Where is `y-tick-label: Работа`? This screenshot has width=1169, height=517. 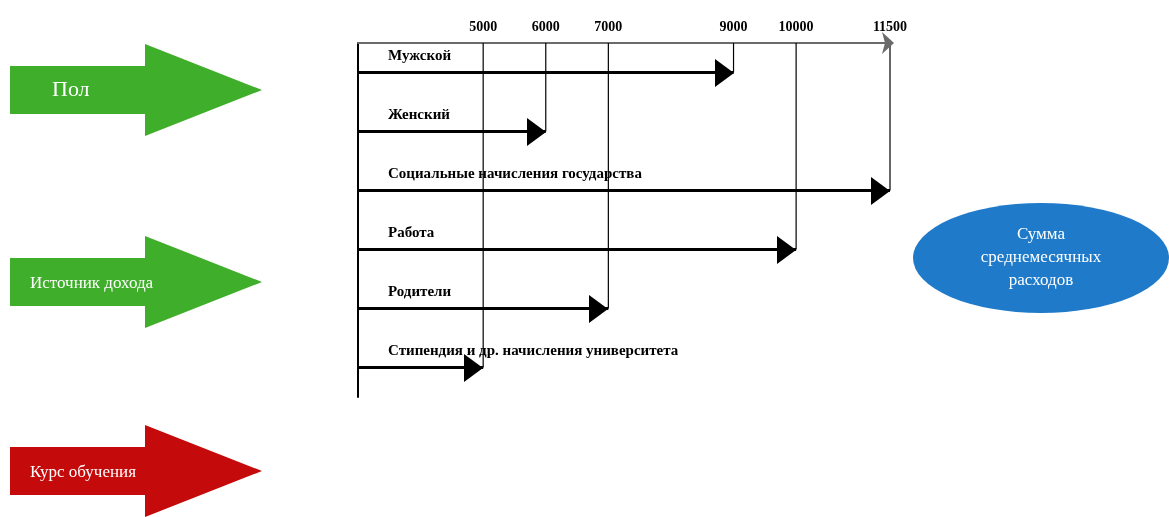 y-tick-label: Работа is located at coordinates (411, 232).